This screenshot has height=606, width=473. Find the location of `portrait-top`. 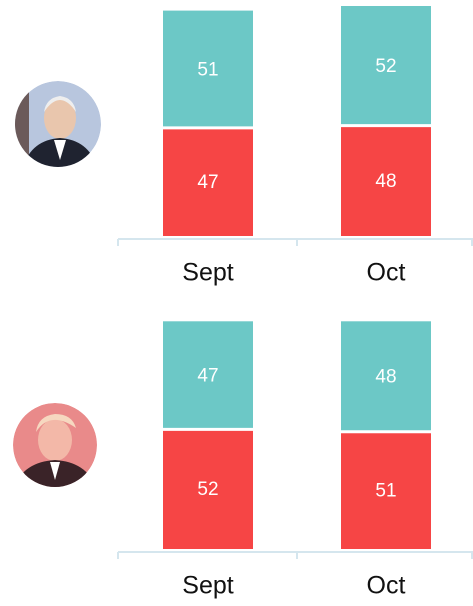

portrait-top is located at coordinates (58, 124).